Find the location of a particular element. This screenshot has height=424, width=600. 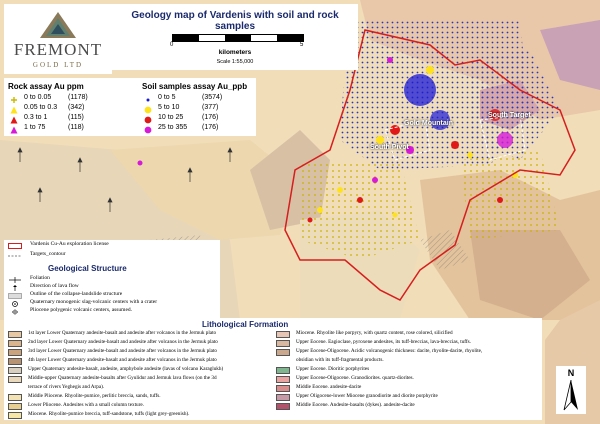

rock_assay-row: 0.05 to 0.3 (342) is located at coordinates (65, 109).